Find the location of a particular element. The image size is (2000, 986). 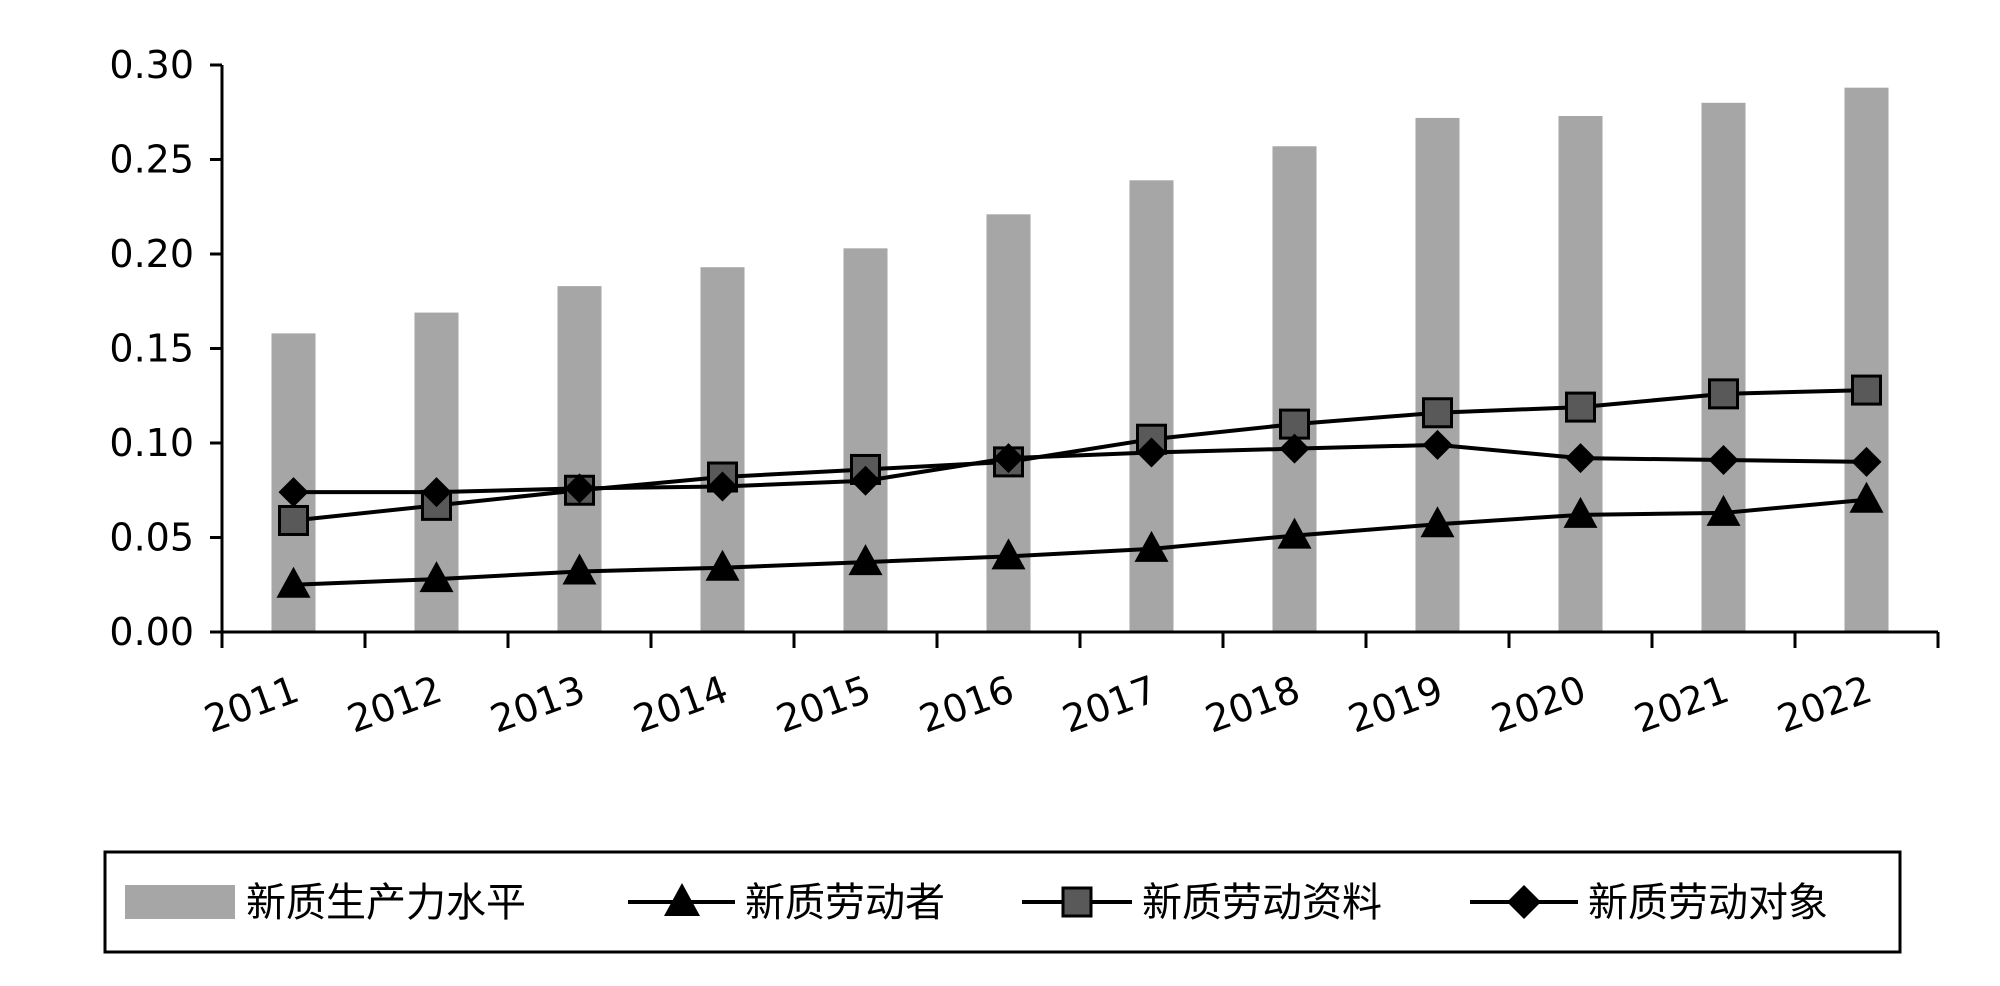

x-tick-label-2020: 2020 is located at coordinates (1539, 704).